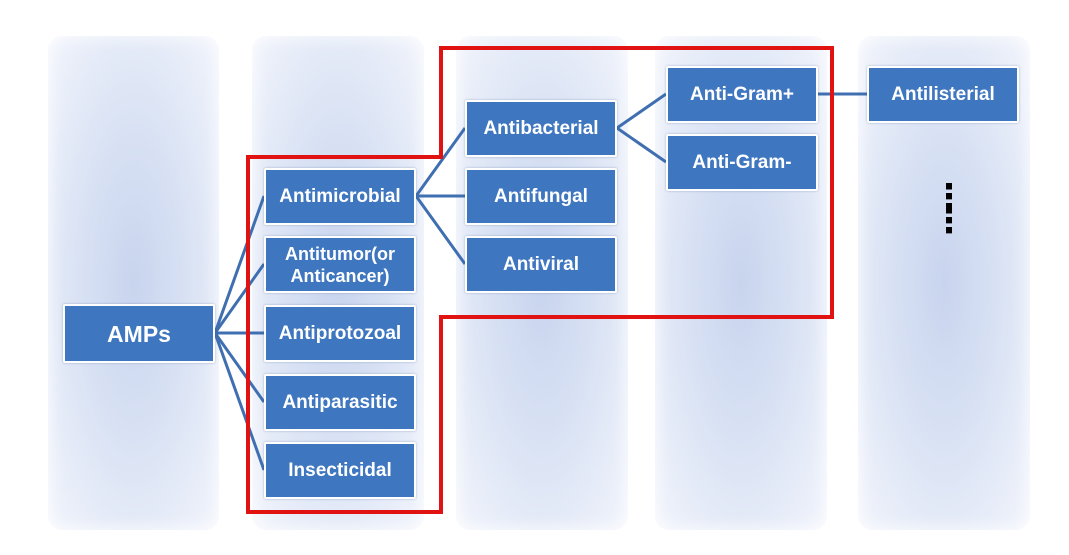 The height and width of the screenshot is (555, 1069). What do you see at coordinates (541, 264) in the screenshot?
I see `node-antiviral: Antiviral` at bounding box center [541, 264].